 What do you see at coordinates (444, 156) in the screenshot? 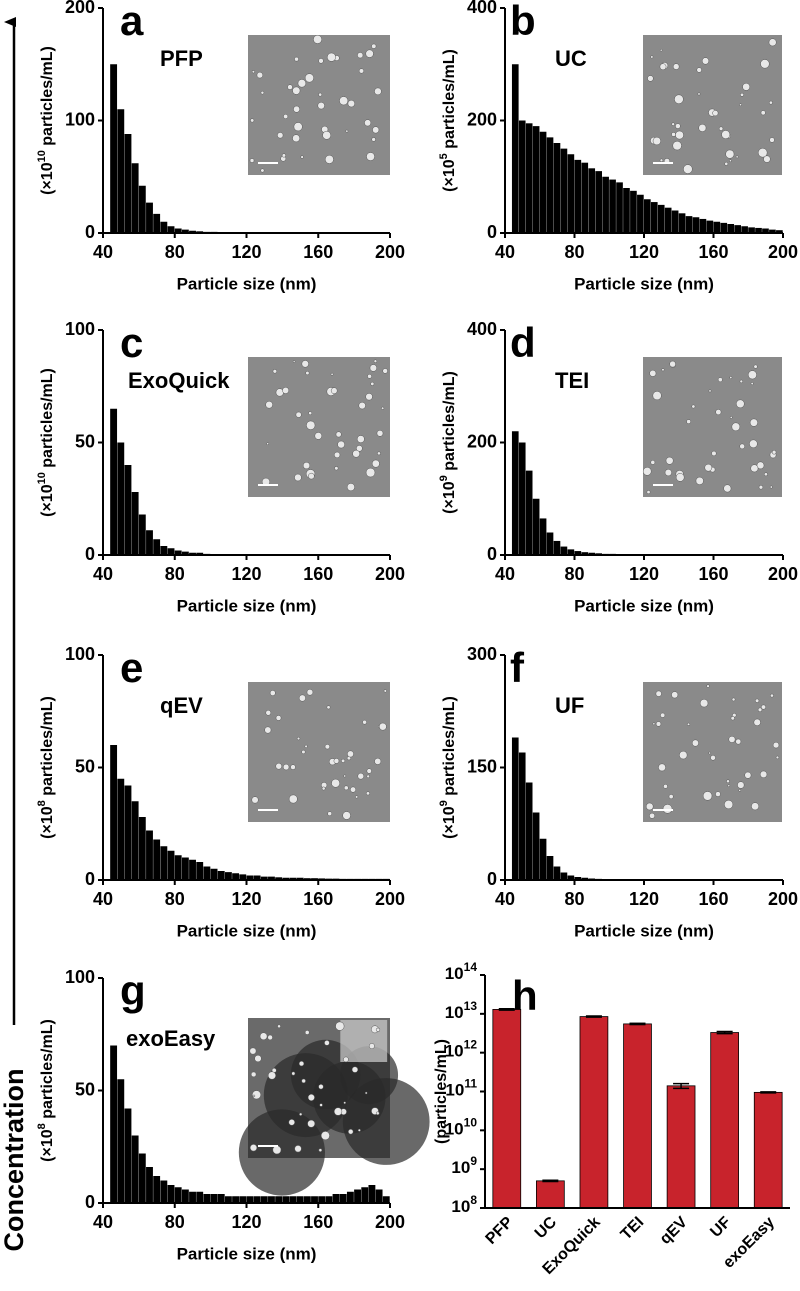
I see `y-axis-label-exponent: 5` at bounding box center [444, 156].